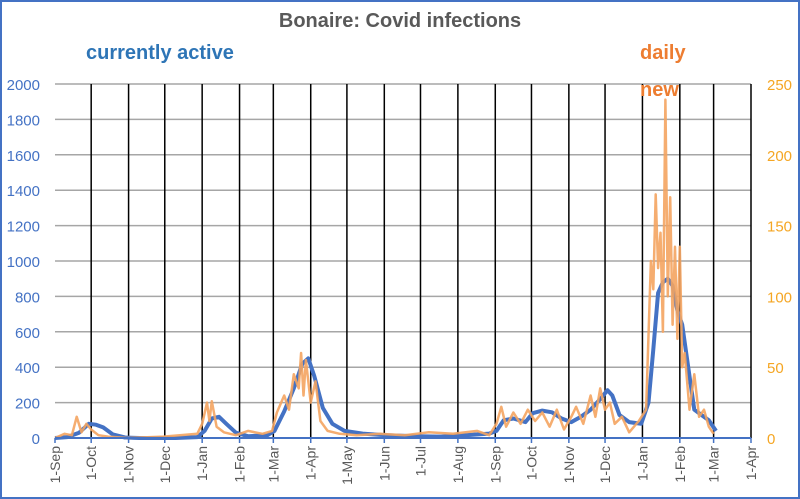 This screenshot has height=499, width=800. What do you see at coordinates (27, 404) in the screenshot?
I see `y-left-tick-label: 200` at bounding box center [27, 404].